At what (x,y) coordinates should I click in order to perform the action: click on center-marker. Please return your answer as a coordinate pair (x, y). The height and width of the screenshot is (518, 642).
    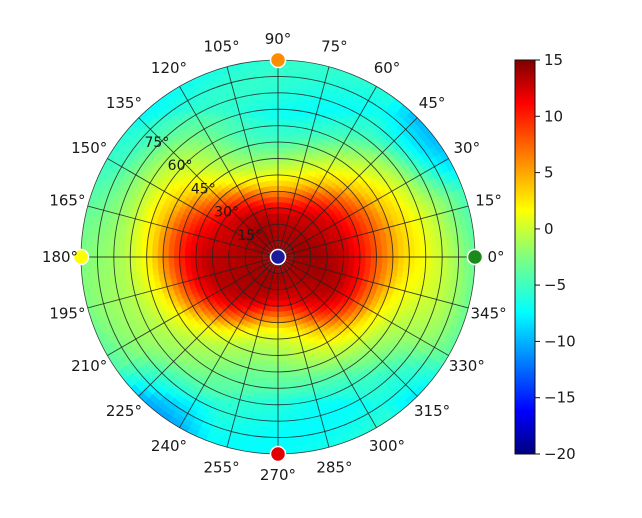
    Looking at the image, I should click on (278, 257).